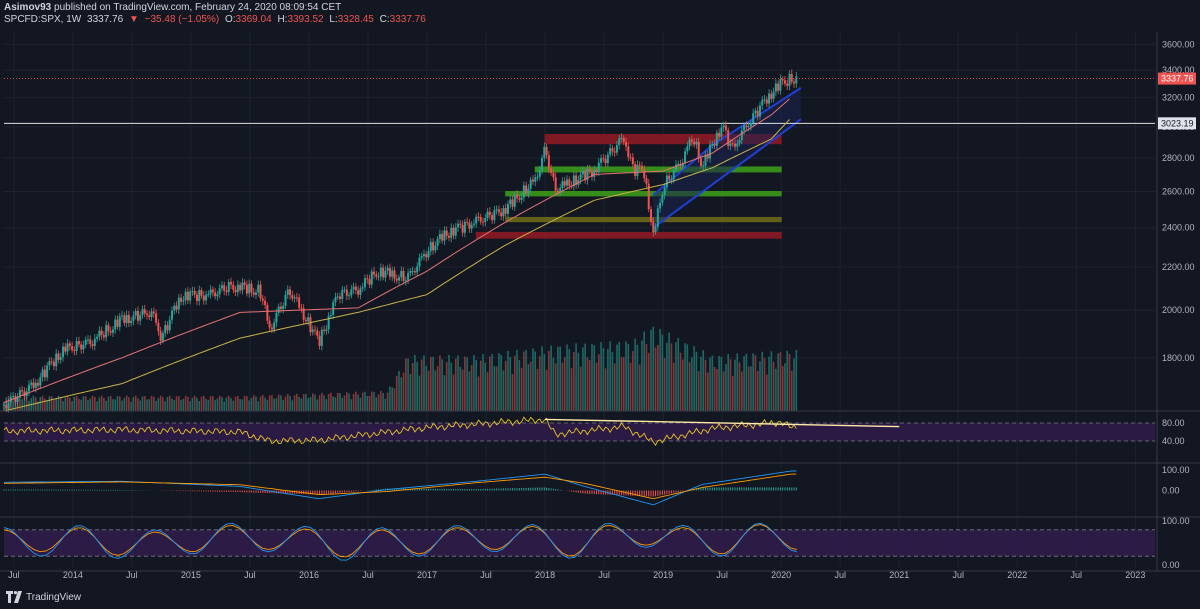 This screenshot has width=1200, height=609. I want to click on zone-green, so click(658, 169).